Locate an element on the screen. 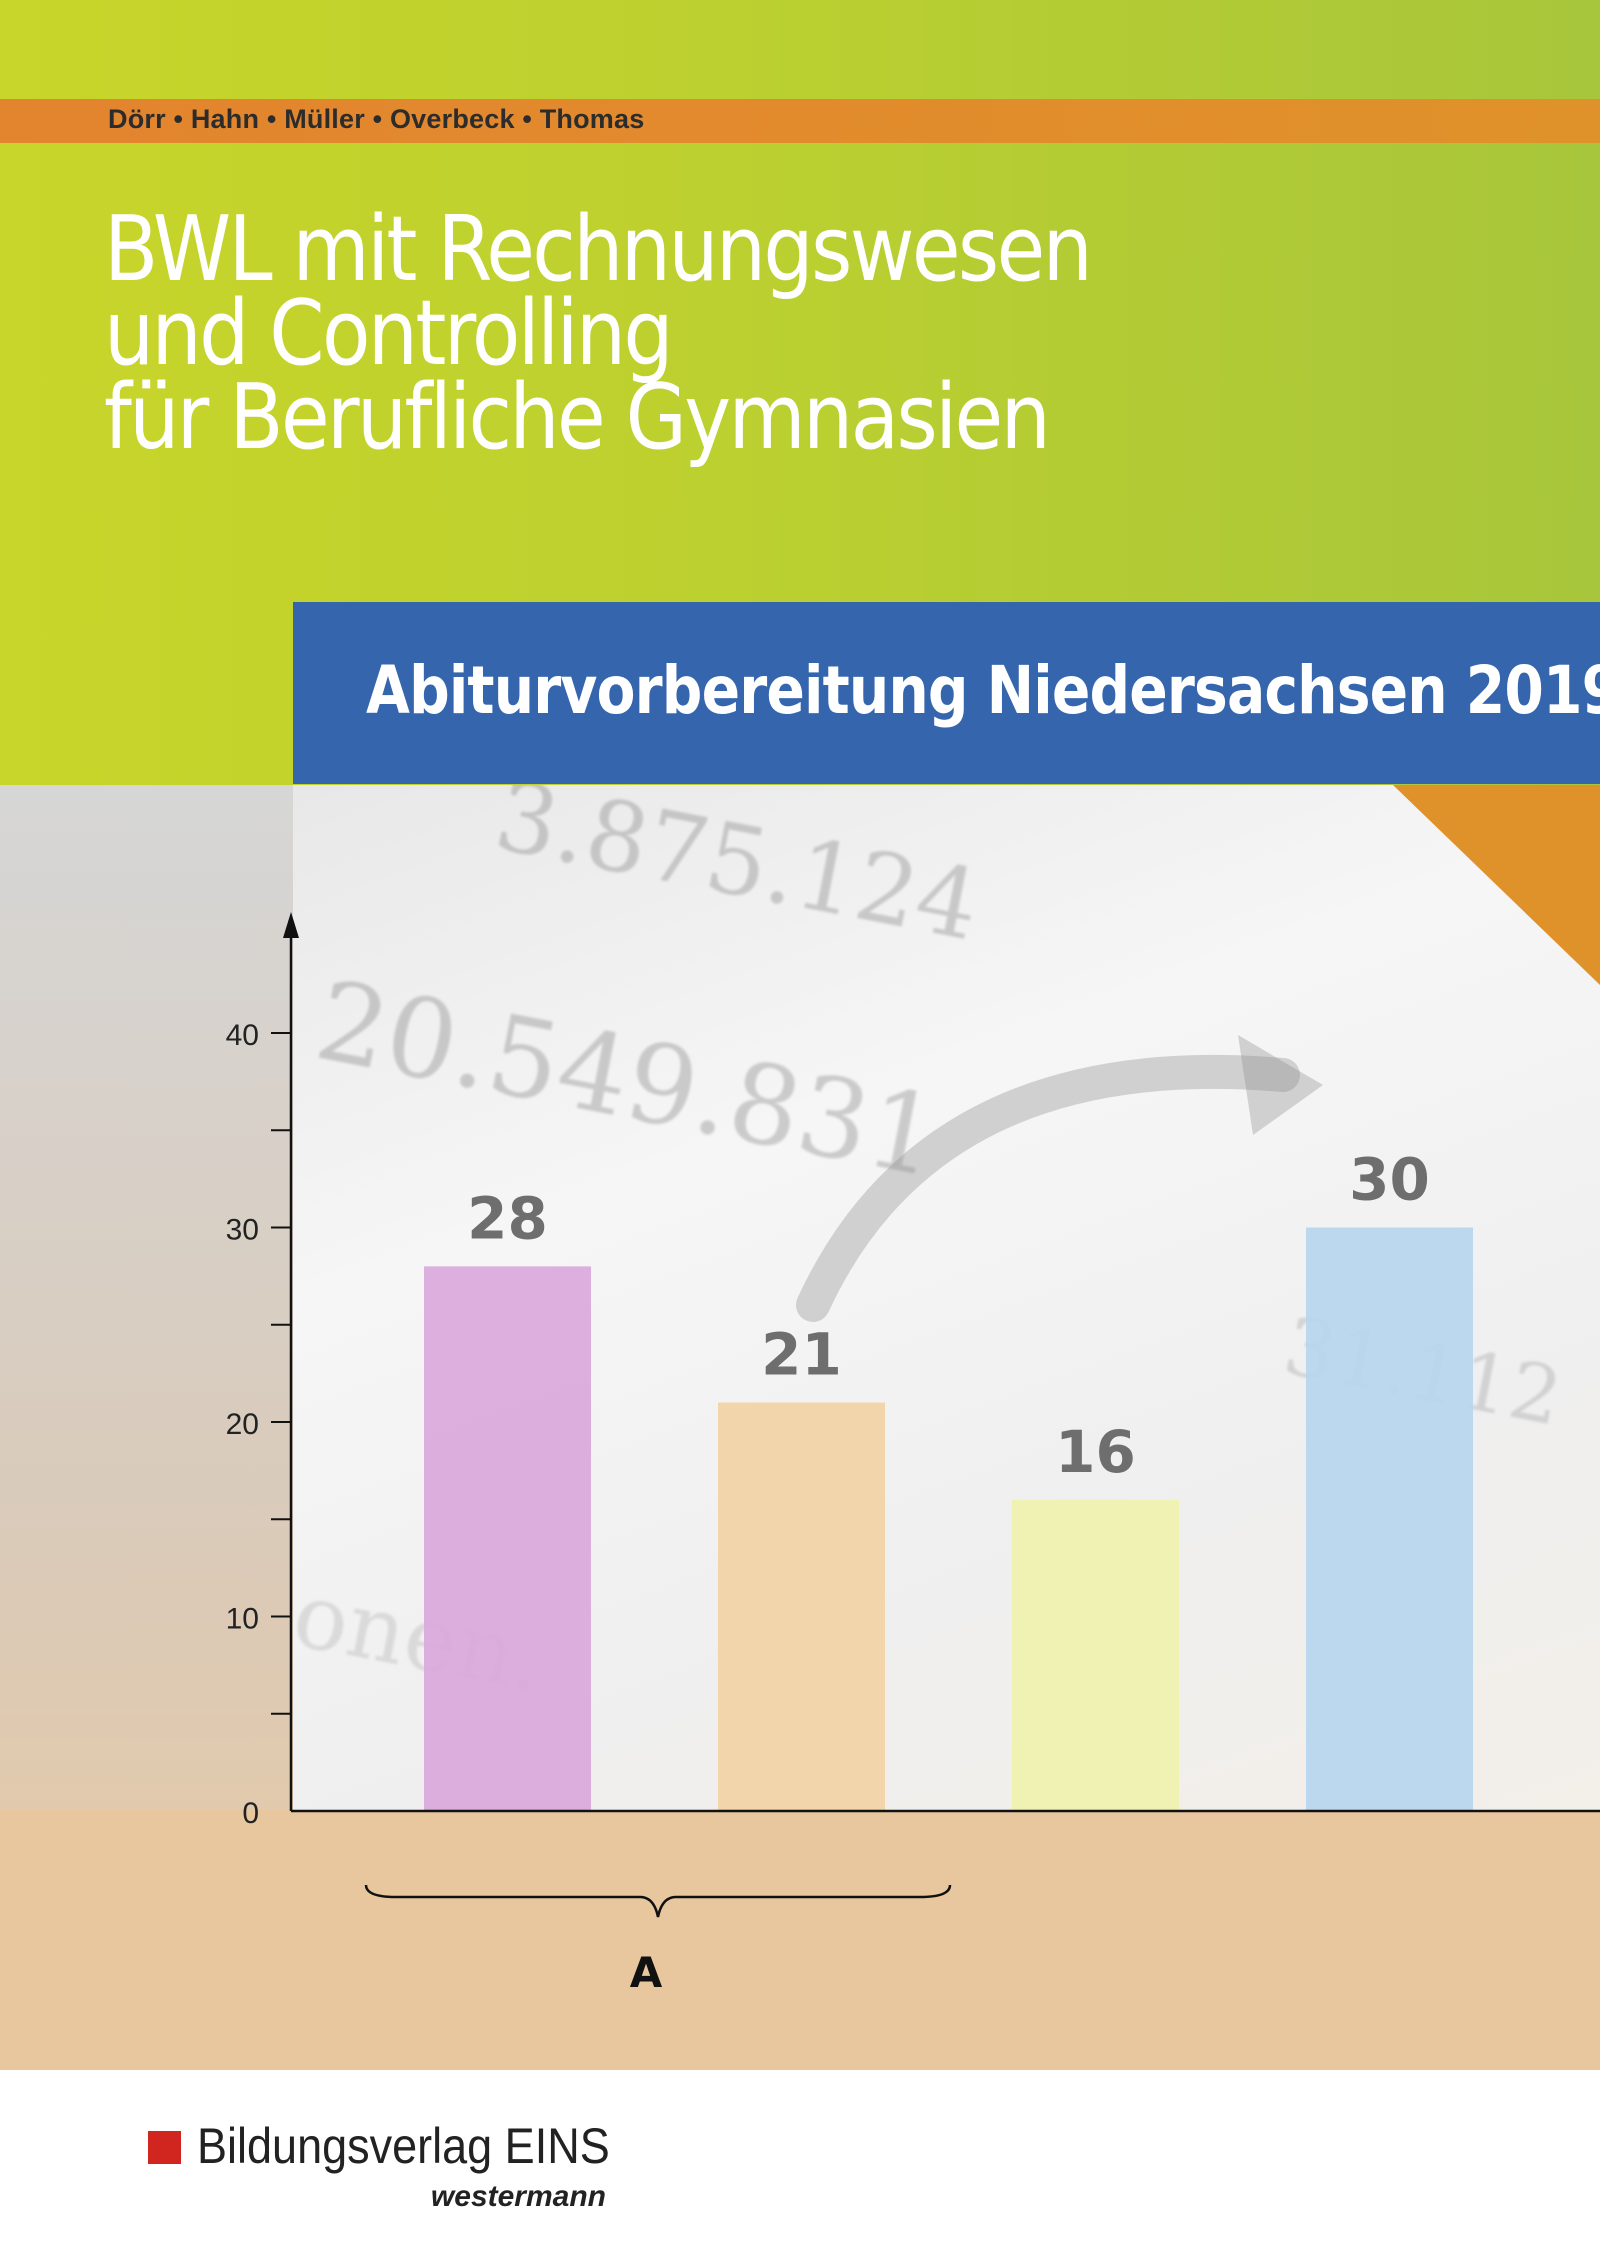  bottom-peach-band is located at coordinates (800, 1940).